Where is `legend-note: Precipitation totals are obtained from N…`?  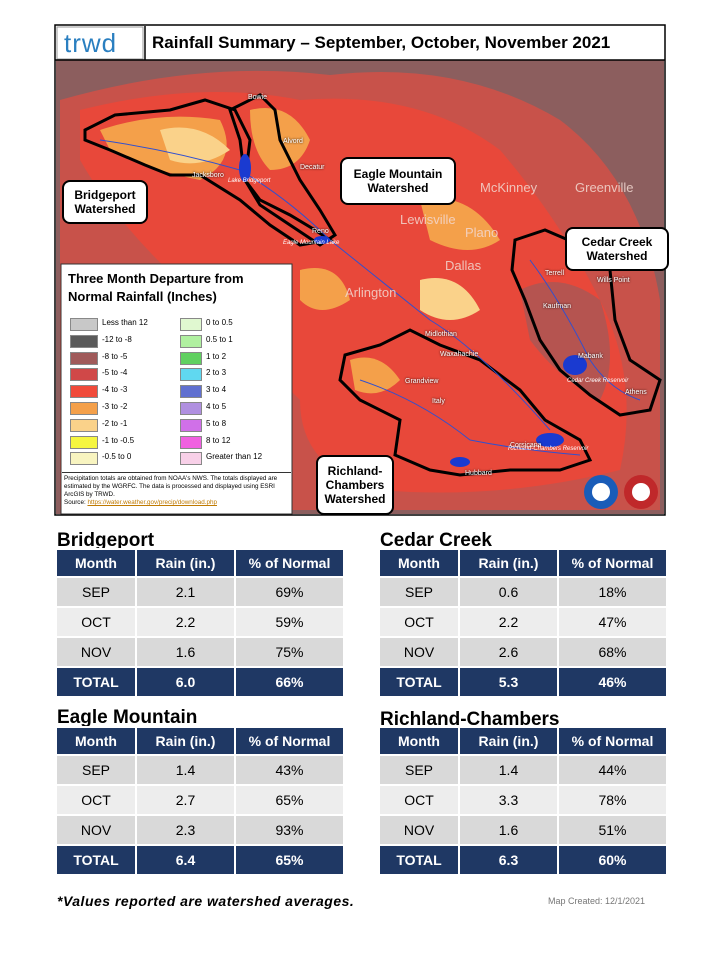 legend-note: Precipitation totals are obtained from N… is located at coordinates (176, 491).